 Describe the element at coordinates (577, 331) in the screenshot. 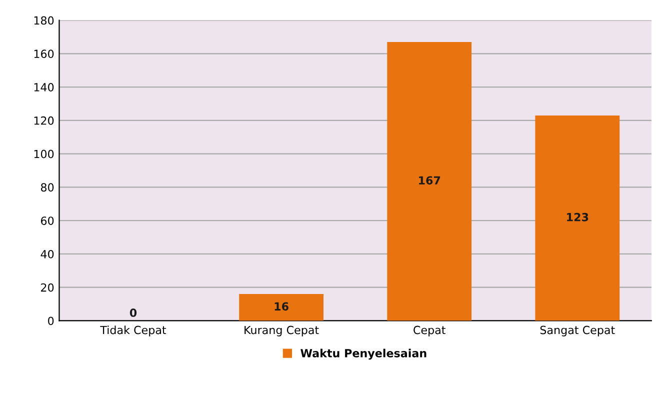

I see `x-tick-label: Sangat Cepat` at that location.